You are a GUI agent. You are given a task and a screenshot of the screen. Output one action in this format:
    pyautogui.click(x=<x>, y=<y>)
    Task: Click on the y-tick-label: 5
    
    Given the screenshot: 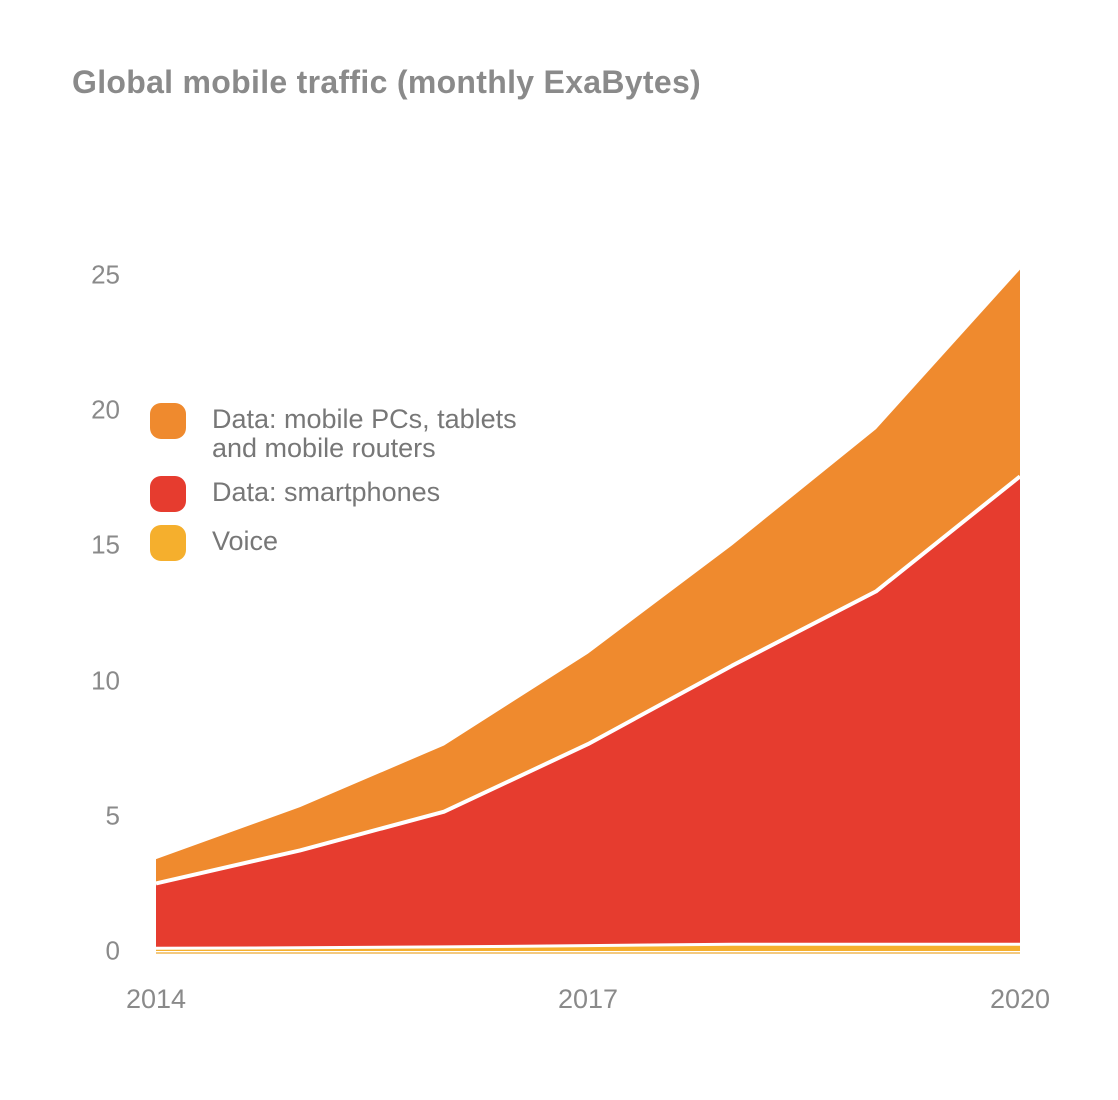 What is the action you would take?
    pyautogui.click(x=112, y=815)
    